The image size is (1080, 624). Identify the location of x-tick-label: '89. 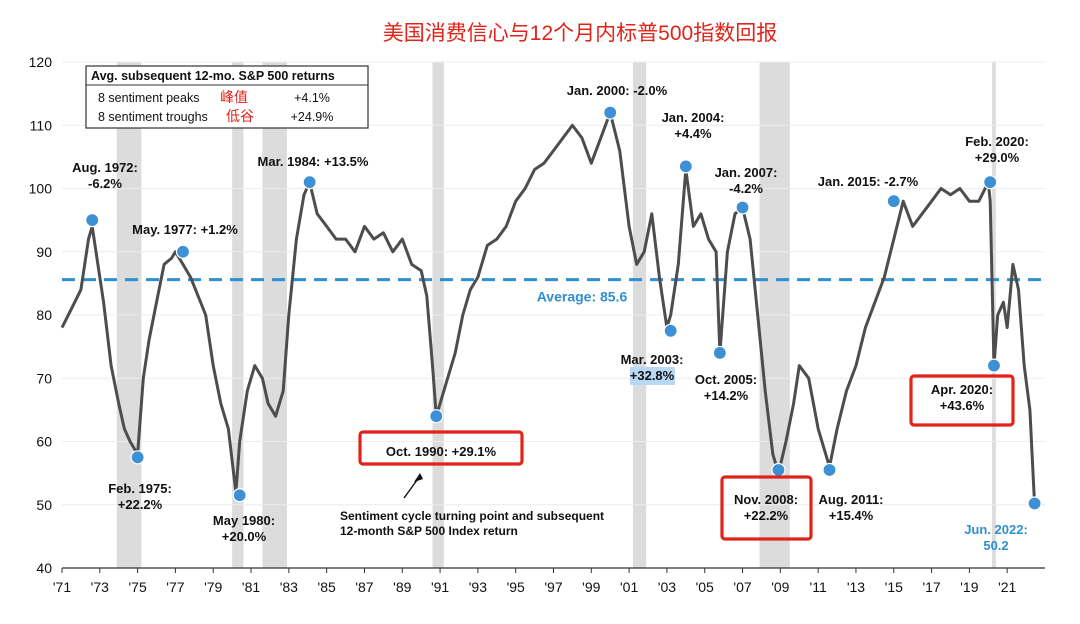
(402, 587).